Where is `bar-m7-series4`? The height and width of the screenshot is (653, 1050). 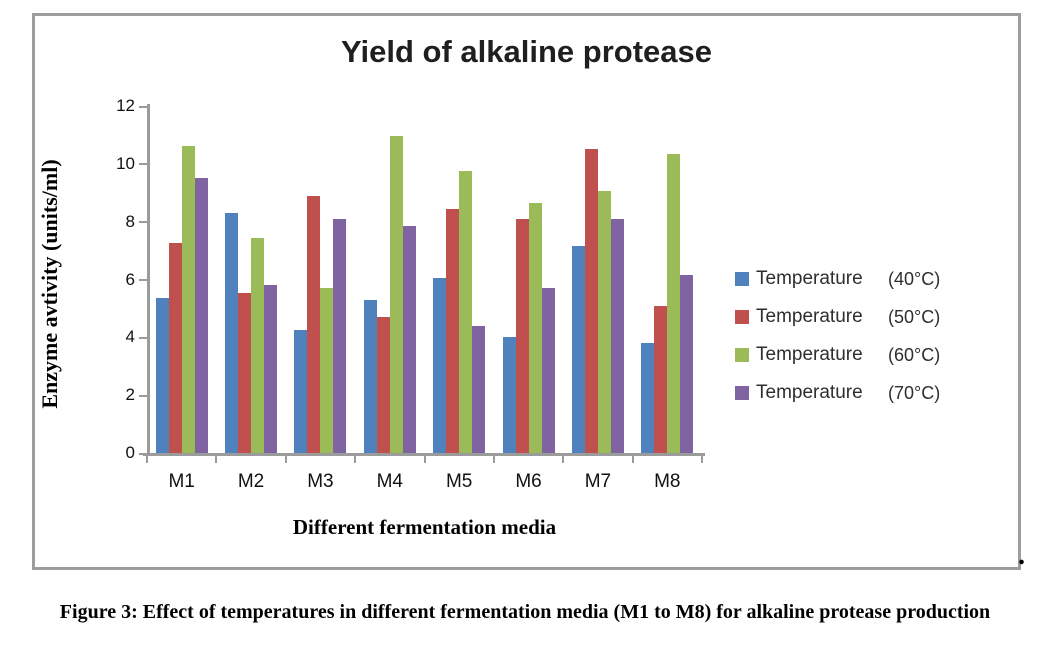 bar-m7-series4 is located at coordinates (617, 335).